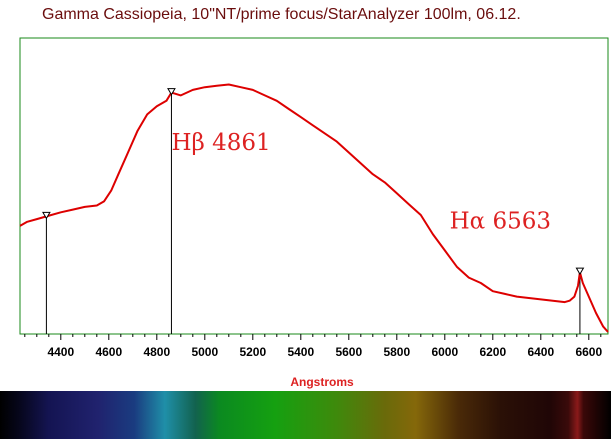 The image size is (611, 439). I want to click on x-tick-label: 5200, so click(252, 352).